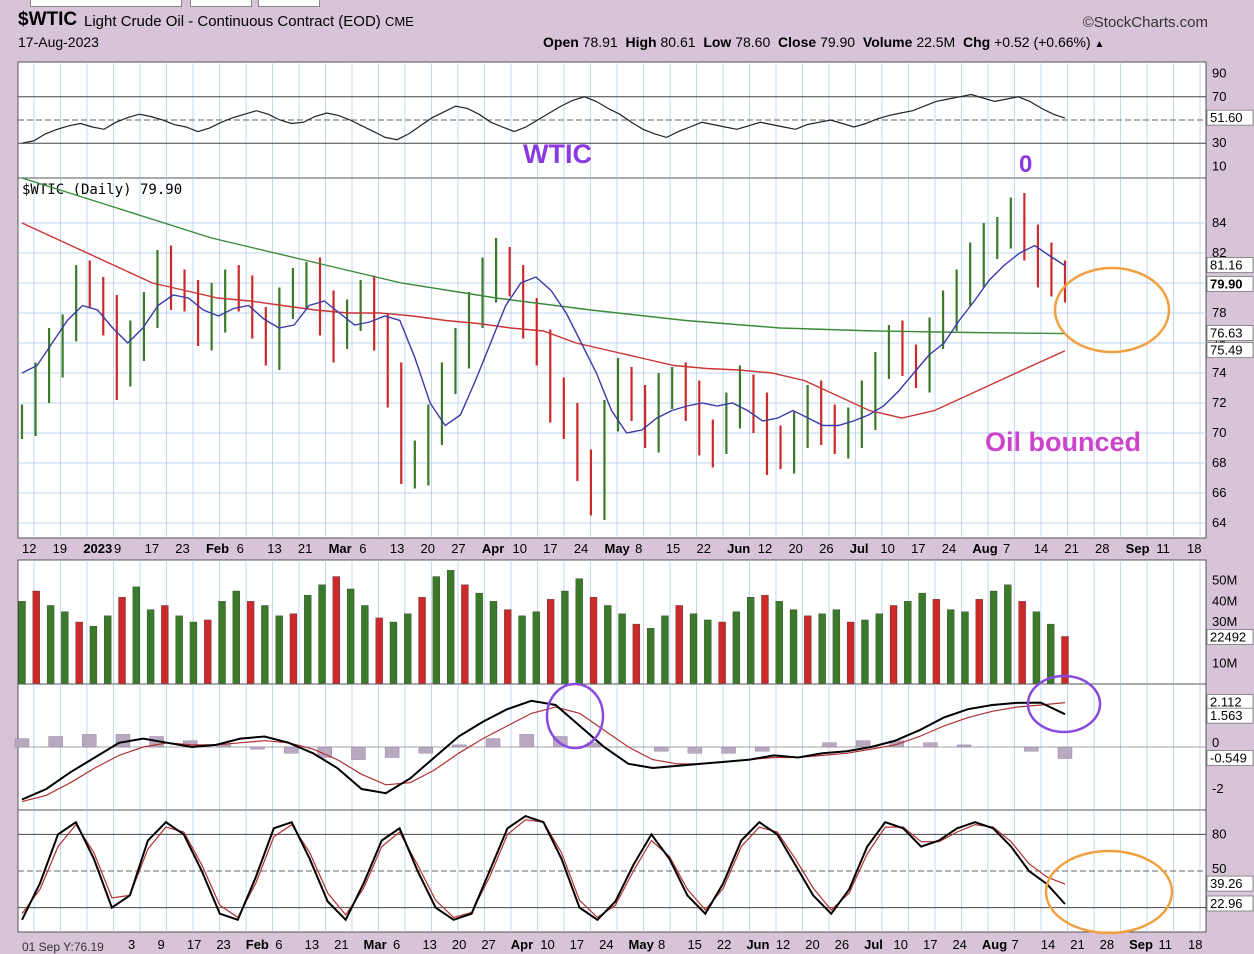 The width and height of the screenshot is (1254, 954). Describe the element at coordinates (1048, 944) in the screenshot. I see `x-axis-label-bottom: 14` at that location.